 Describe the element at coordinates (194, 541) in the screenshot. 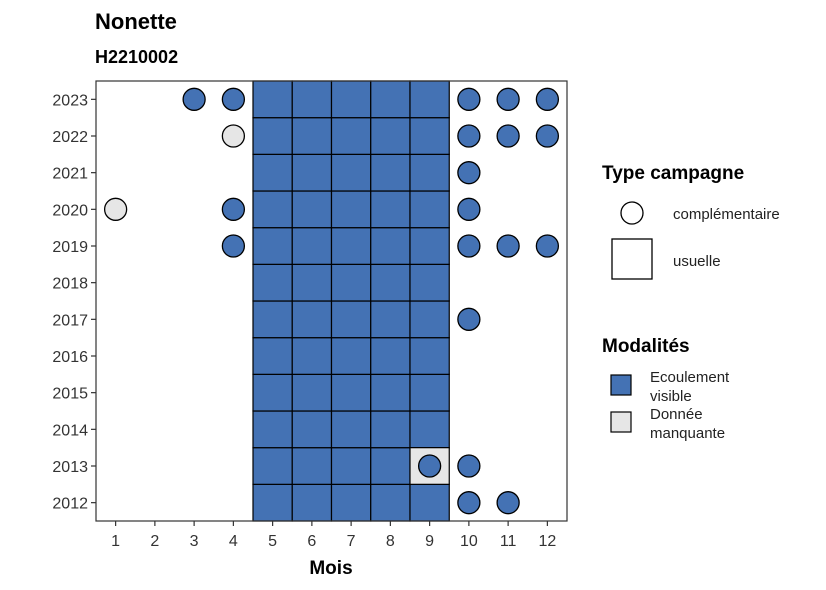

I see `x-tick-label: 3` at that location.